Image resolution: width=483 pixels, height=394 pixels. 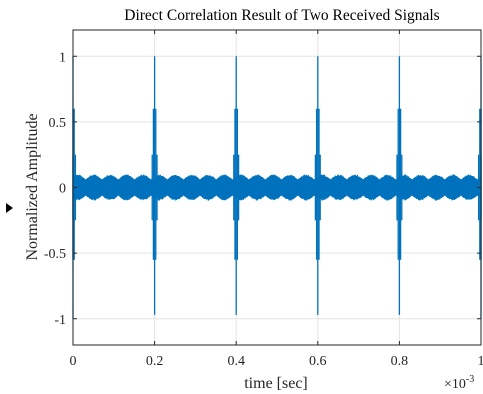 What do you see at coordinates (62, 57) in the screenshot?
I see `y-tick-label: 1` at bounding box center [62, 57].